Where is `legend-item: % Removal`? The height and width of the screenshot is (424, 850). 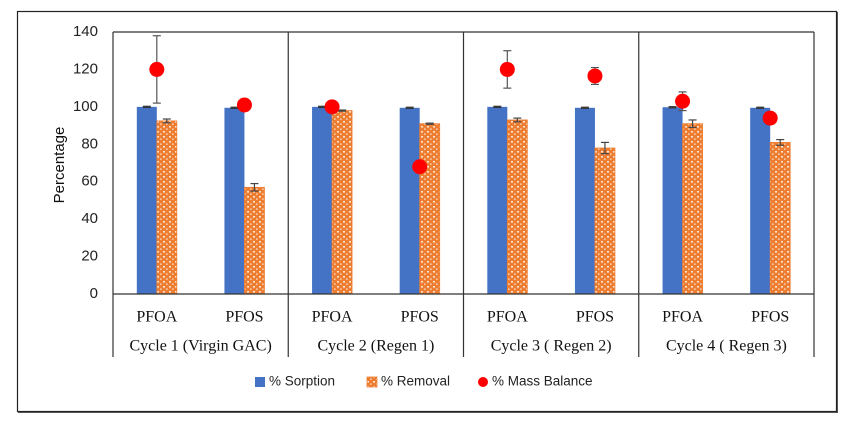
legend-item: % Removal is located at coordinates (408, 381).